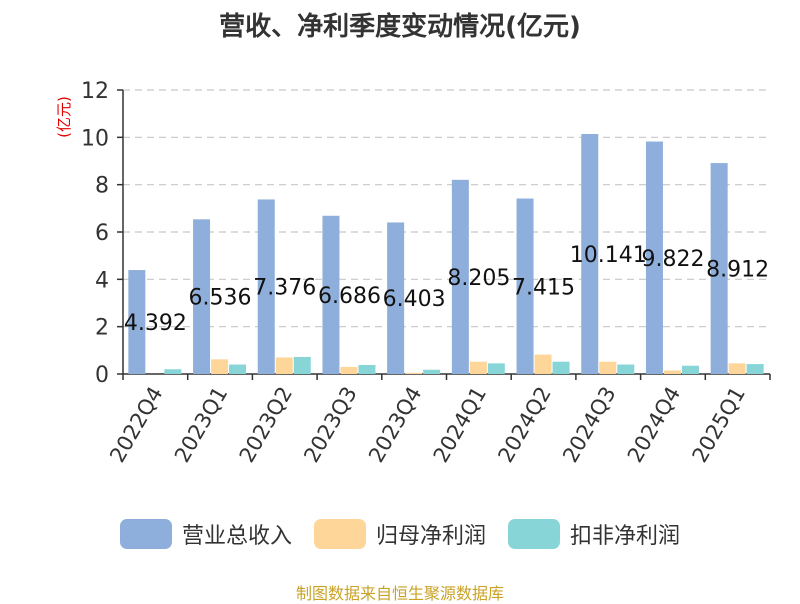 This screenshot has height=604, width=800. Describe the element at coordinates (608, 255) in the screenshot. I see `data-label: 10.141` at that location.